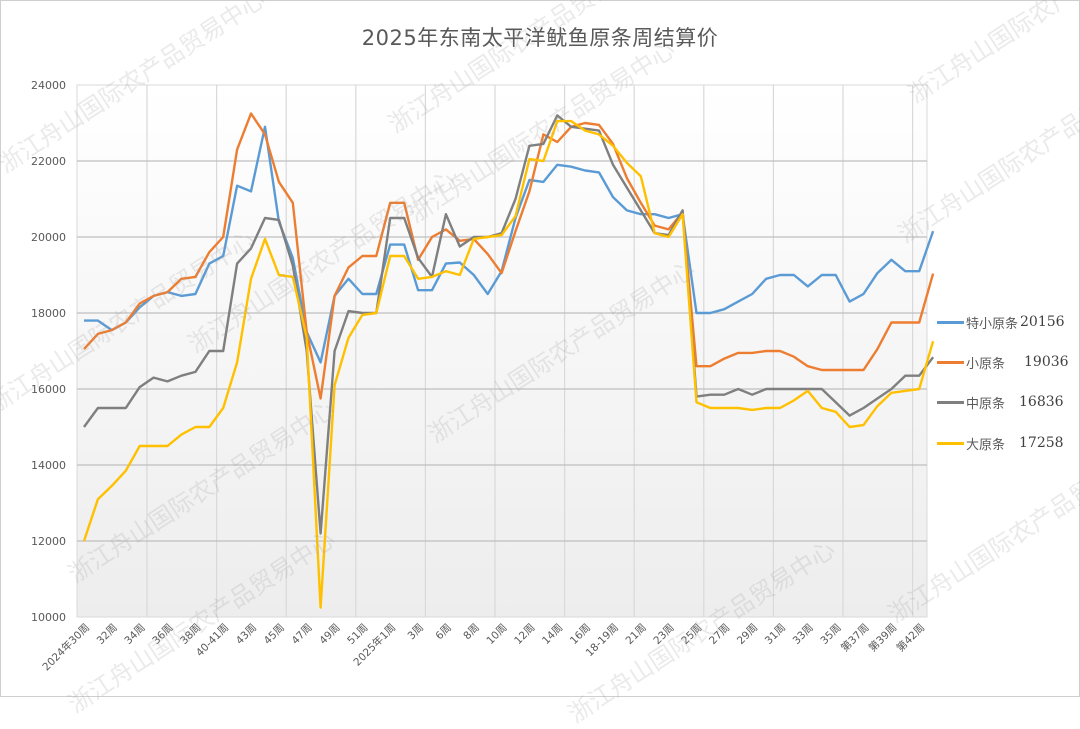 This screenshot has height=729, width=1080. I want to click on svg-text: 38周, so click(190, 634).